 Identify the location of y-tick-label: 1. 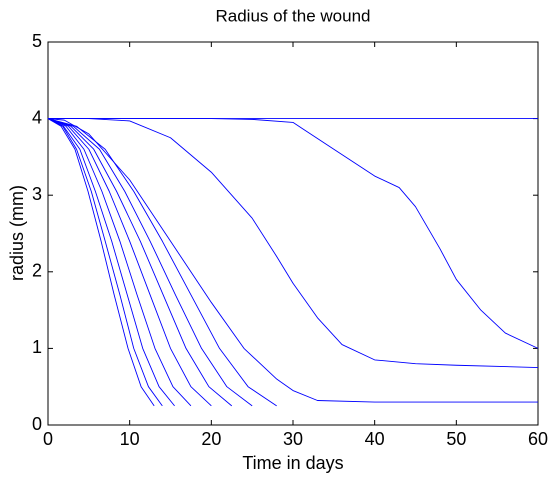
(37, 347).